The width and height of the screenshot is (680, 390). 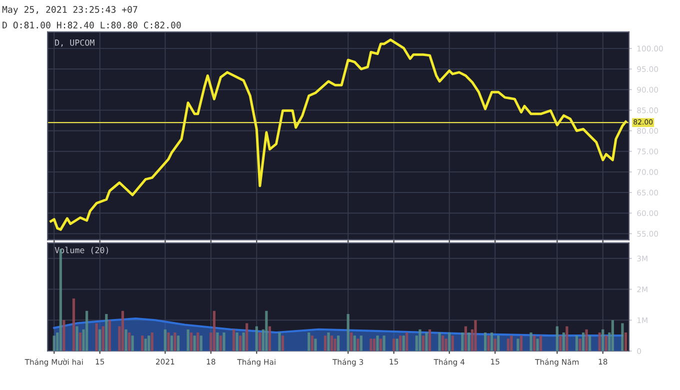 What do you see at coordinates (91, 25) in the screenshot?
I see `text: D O:81.00 H:82.40 L:80.80 C:82.00` at bounding box center [91, 25].